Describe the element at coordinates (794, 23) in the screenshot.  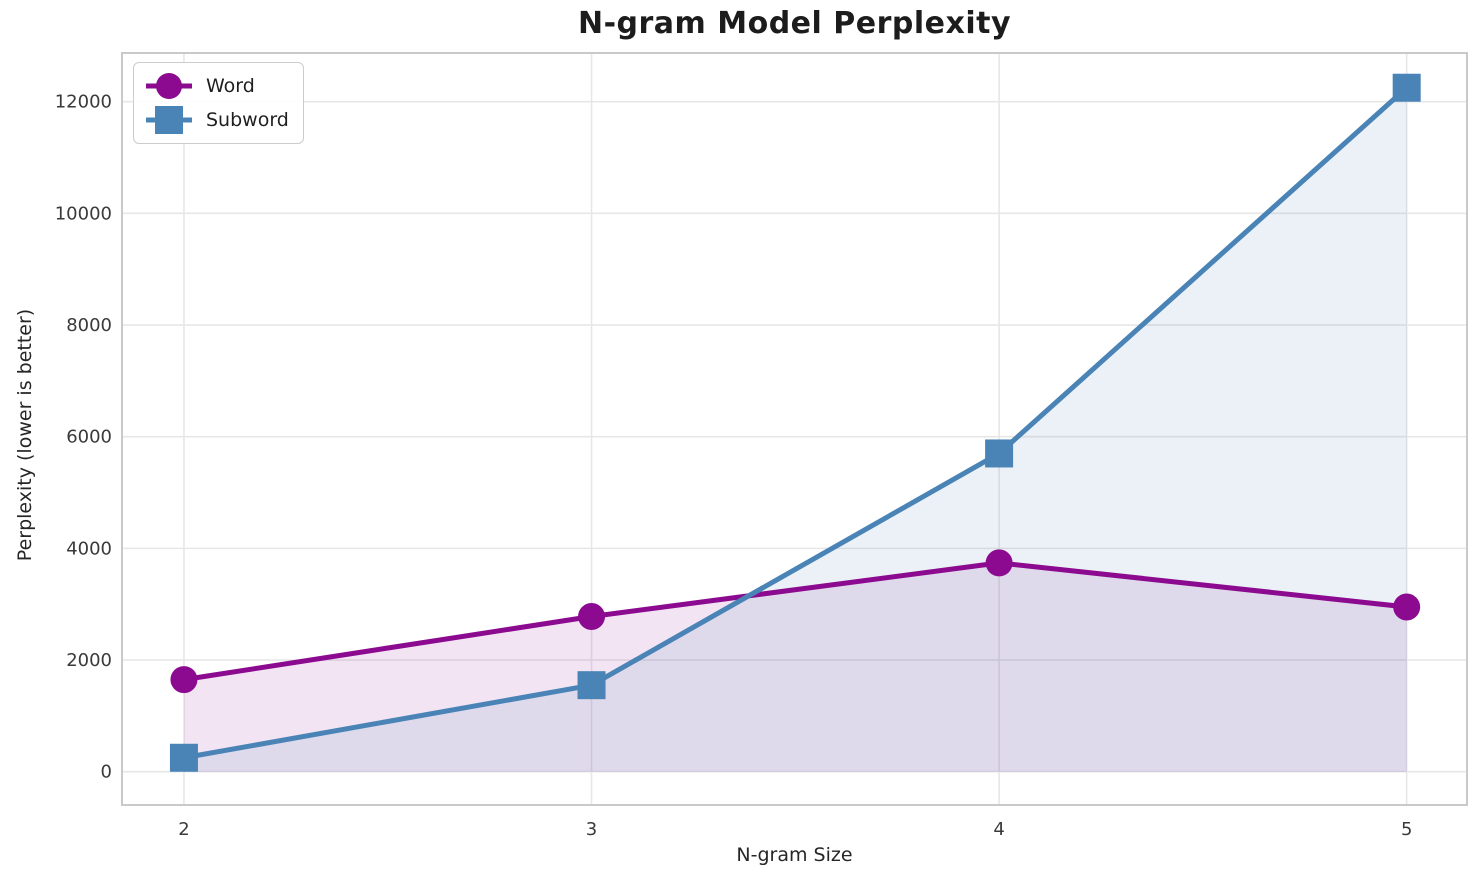
I see `chart-title: N-gram Model Perplexity` at that location.